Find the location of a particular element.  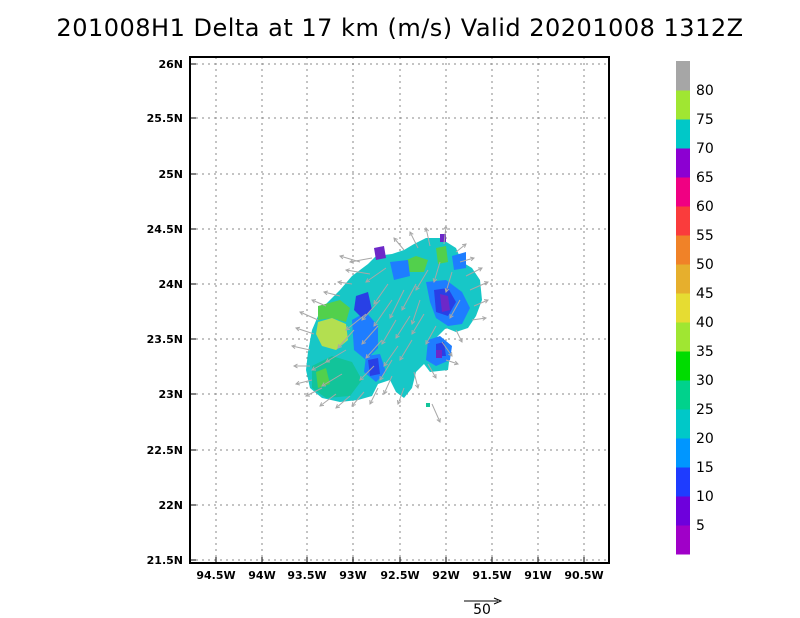

lat-label: 24.5N is located at coordinates (165, 229).